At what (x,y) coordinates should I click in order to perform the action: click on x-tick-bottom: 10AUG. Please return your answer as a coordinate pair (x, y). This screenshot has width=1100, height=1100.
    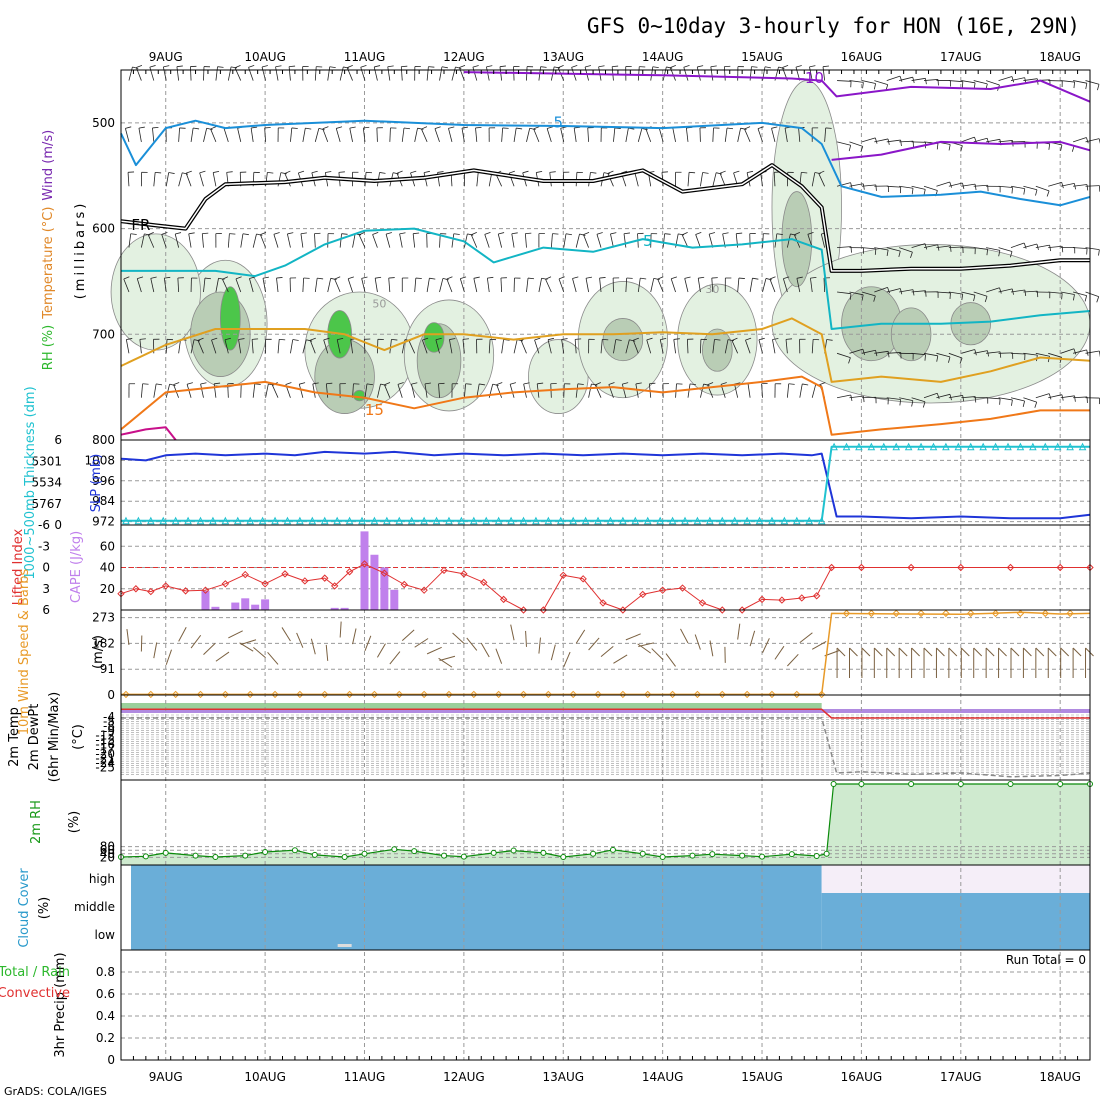
    Looking at the image, I should click on (265, 1077).